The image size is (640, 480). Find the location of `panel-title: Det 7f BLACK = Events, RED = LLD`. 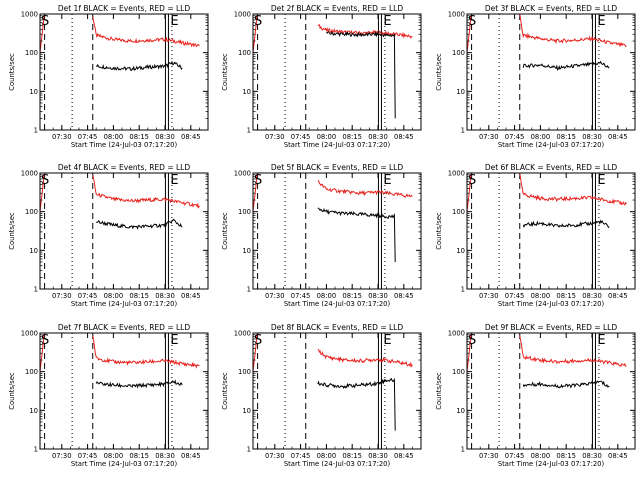

panel-title: Det 7f BLACK = Events, RED = LLD is located at coordinates (124, 327).